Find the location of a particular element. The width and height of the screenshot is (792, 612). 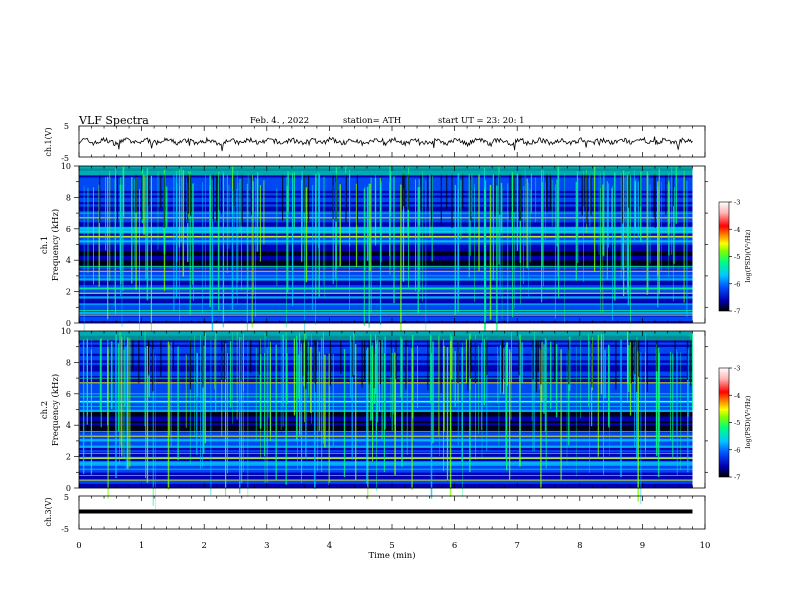

x-tick-label: 6 is located at coordinates (454, 546).